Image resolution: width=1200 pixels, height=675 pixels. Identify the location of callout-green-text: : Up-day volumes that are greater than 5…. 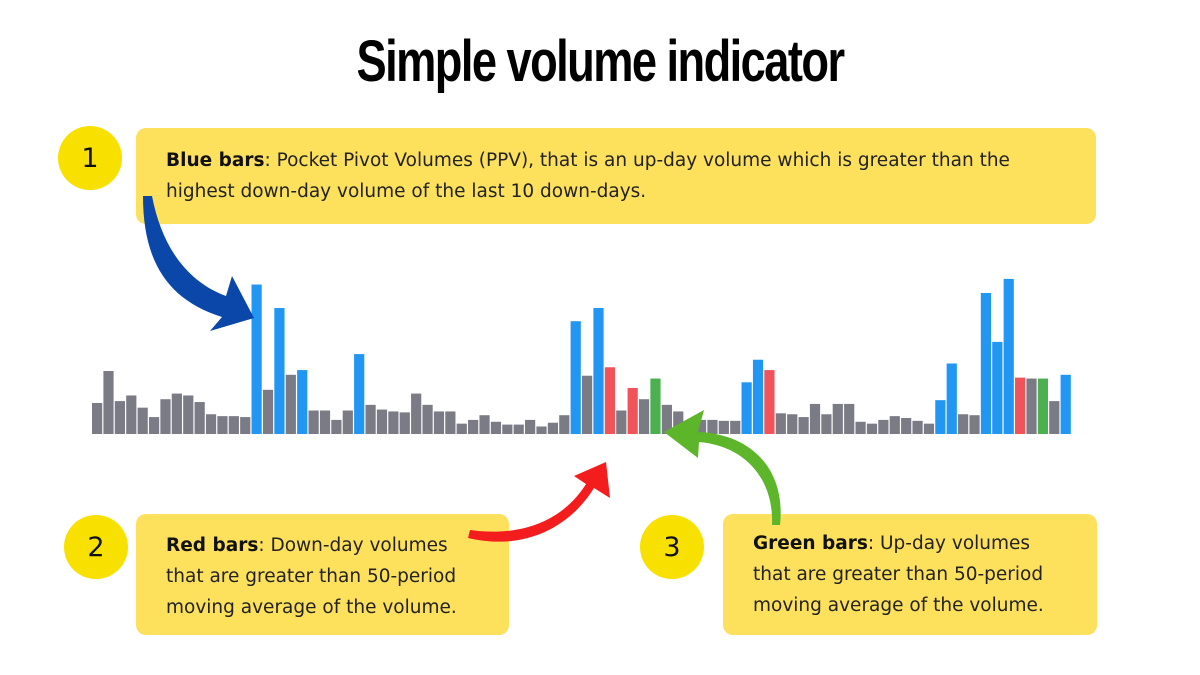
(898, 574).